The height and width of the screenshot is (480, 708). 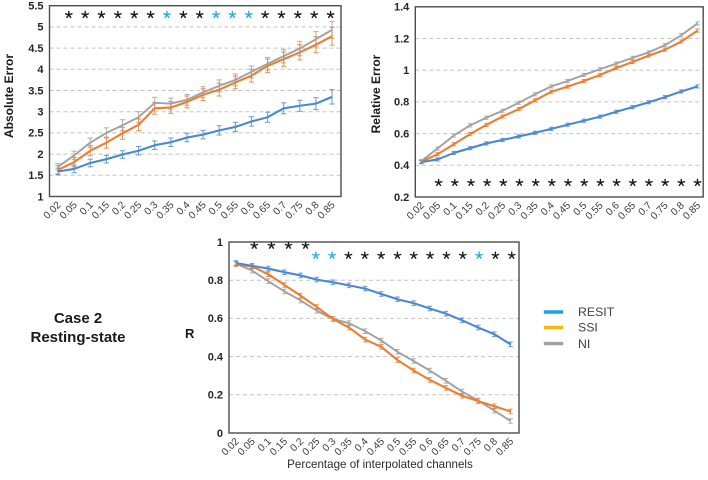 I want to click on svg-text: Absolute Error, so click(x=9, y=96).